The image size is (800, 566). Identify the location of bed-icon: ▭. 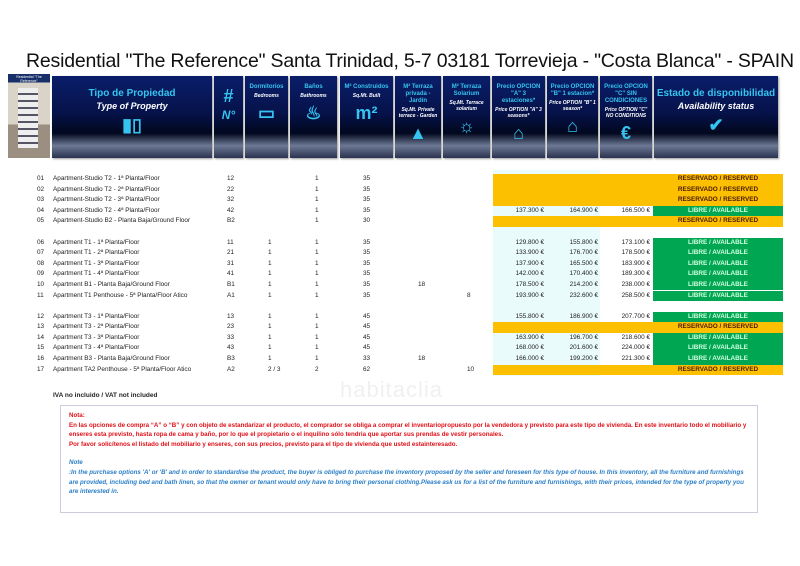
(266, 113).